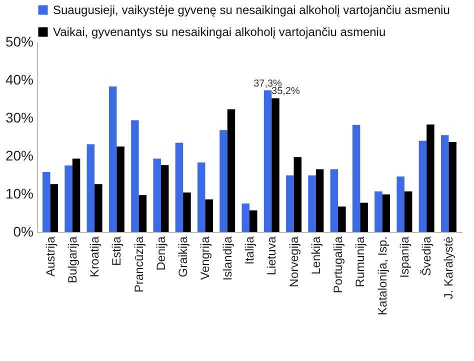 Image resolution: width=474 pixels, height=361 pixels. What do you see at coordinates (227, 258) in the screenshot?
I see `x-tick-label: Islandija` at bounding box center [227, 258].